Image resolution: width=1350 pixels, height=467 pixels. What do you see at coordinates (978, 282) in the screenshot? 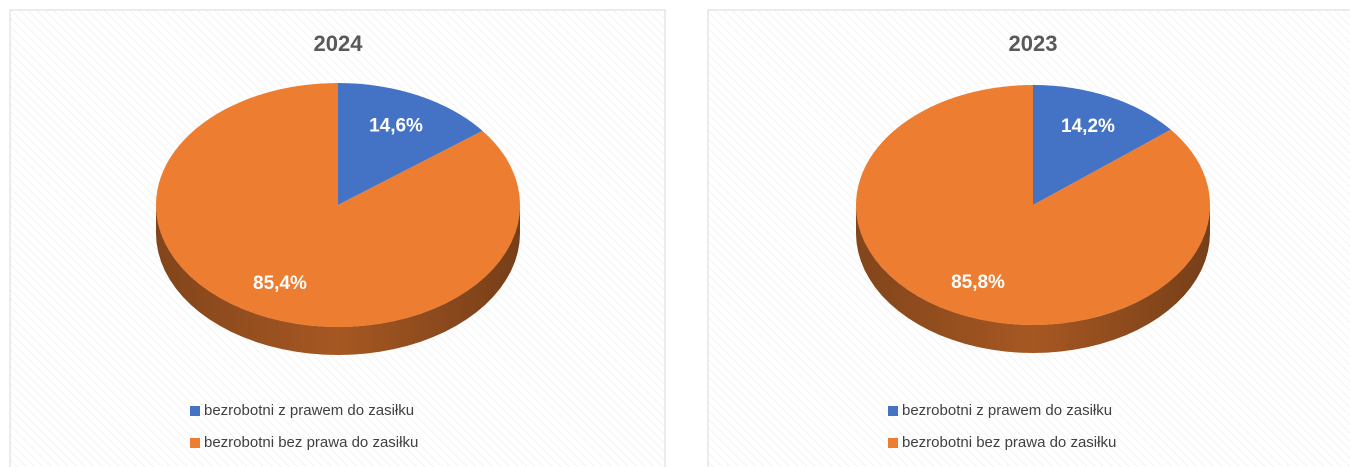
I see `data-label: 85,8%` at bounding box center [978, 282].